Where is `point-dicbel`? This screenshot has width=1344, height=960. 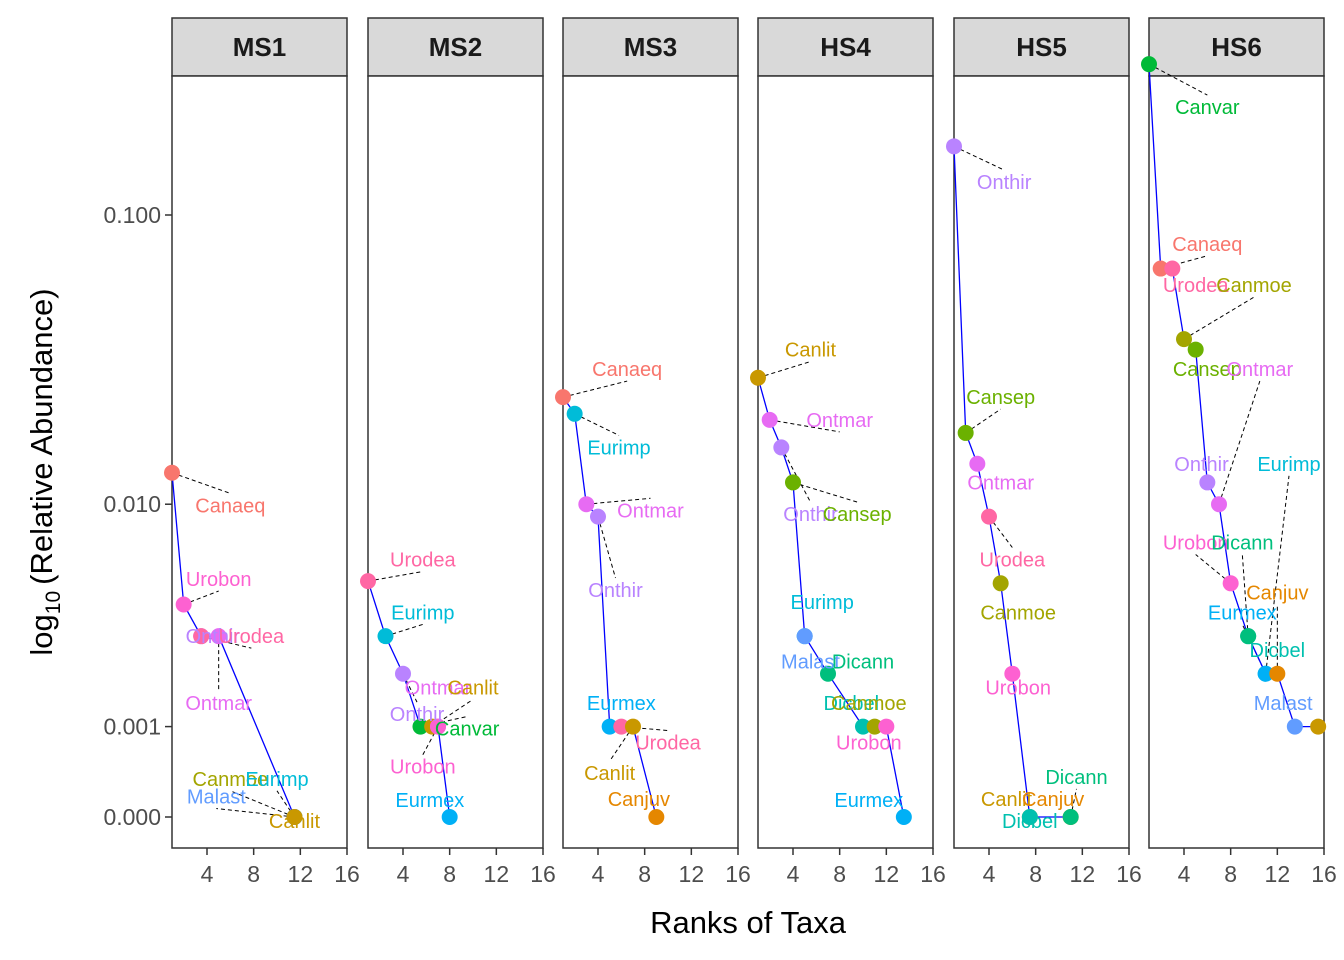 point-dicbel is located at coordinates (863, 726).